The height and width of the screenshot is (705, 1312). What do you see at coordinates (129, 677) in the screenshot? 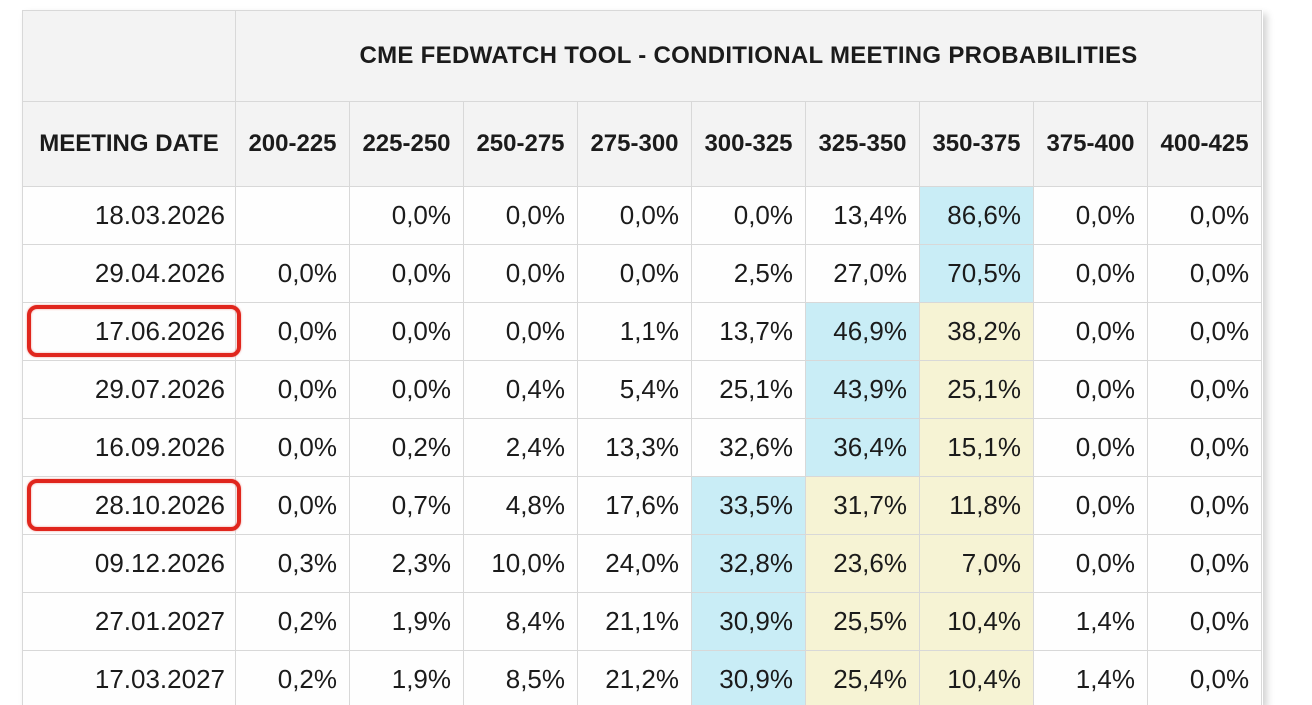
I see `meeting-date-cell: 17.03.2027` at bounding box center [129, 677].